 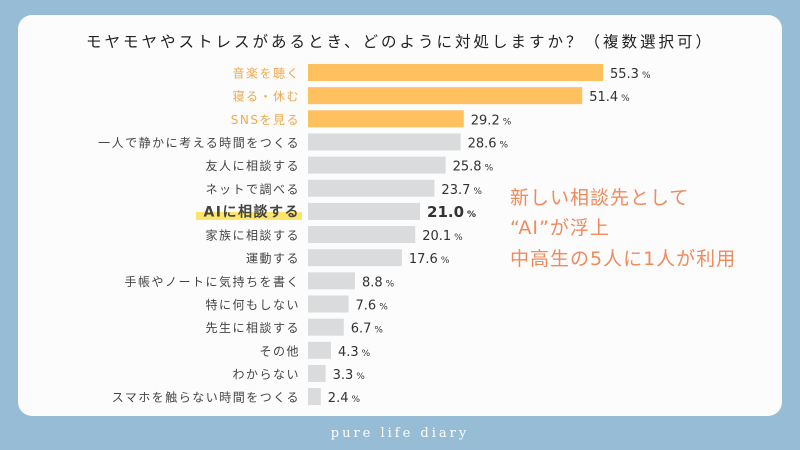 I want to click on category-label: 家族に相談する, so click(x=252, y=235).